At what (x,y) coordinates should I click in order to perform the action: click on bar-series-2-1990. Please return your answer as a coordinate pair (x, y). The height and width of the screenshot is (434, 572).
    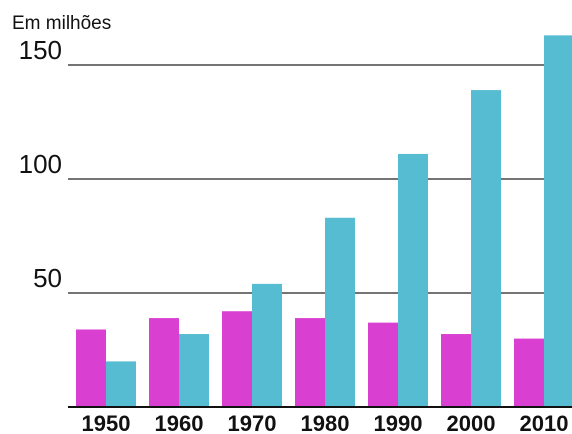
    Looking at the image, I should click on (413, 280).